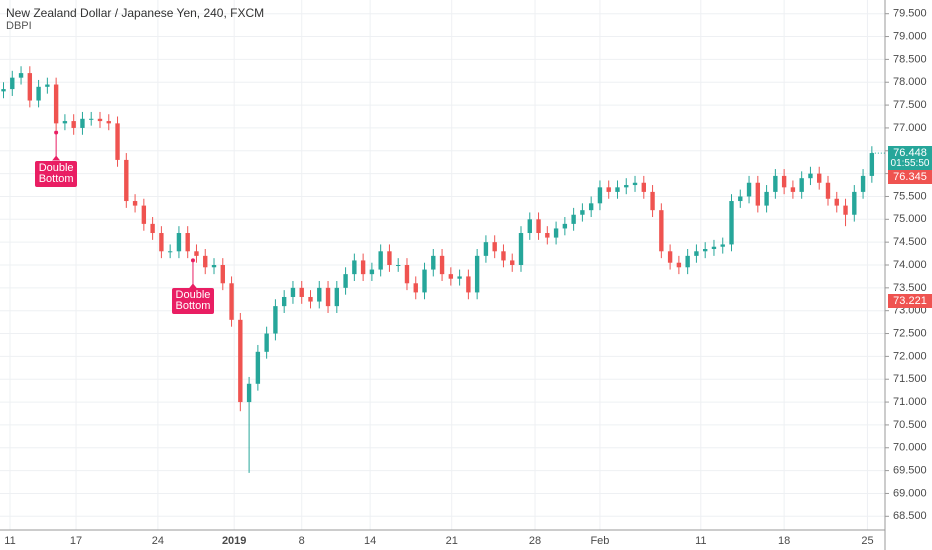  Describe the element at coordinates (910, 196) in the screenshot. I see `y-tick-label: 75.500` at that location.